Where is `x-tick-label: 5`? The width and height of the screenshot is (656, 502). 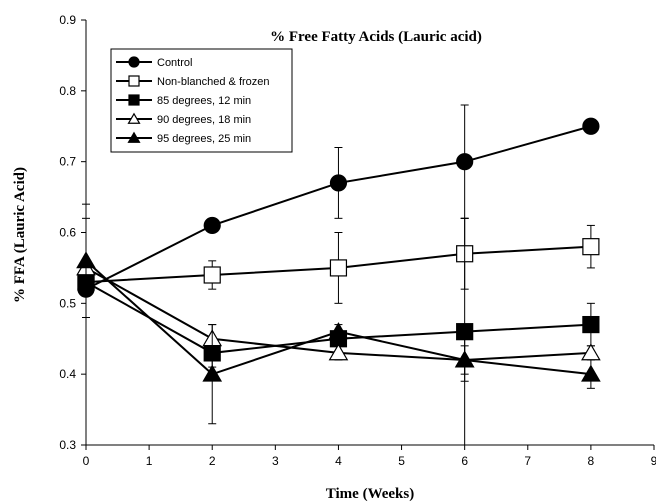 x-tick-label: 5 is located at coordinates (401, 461).